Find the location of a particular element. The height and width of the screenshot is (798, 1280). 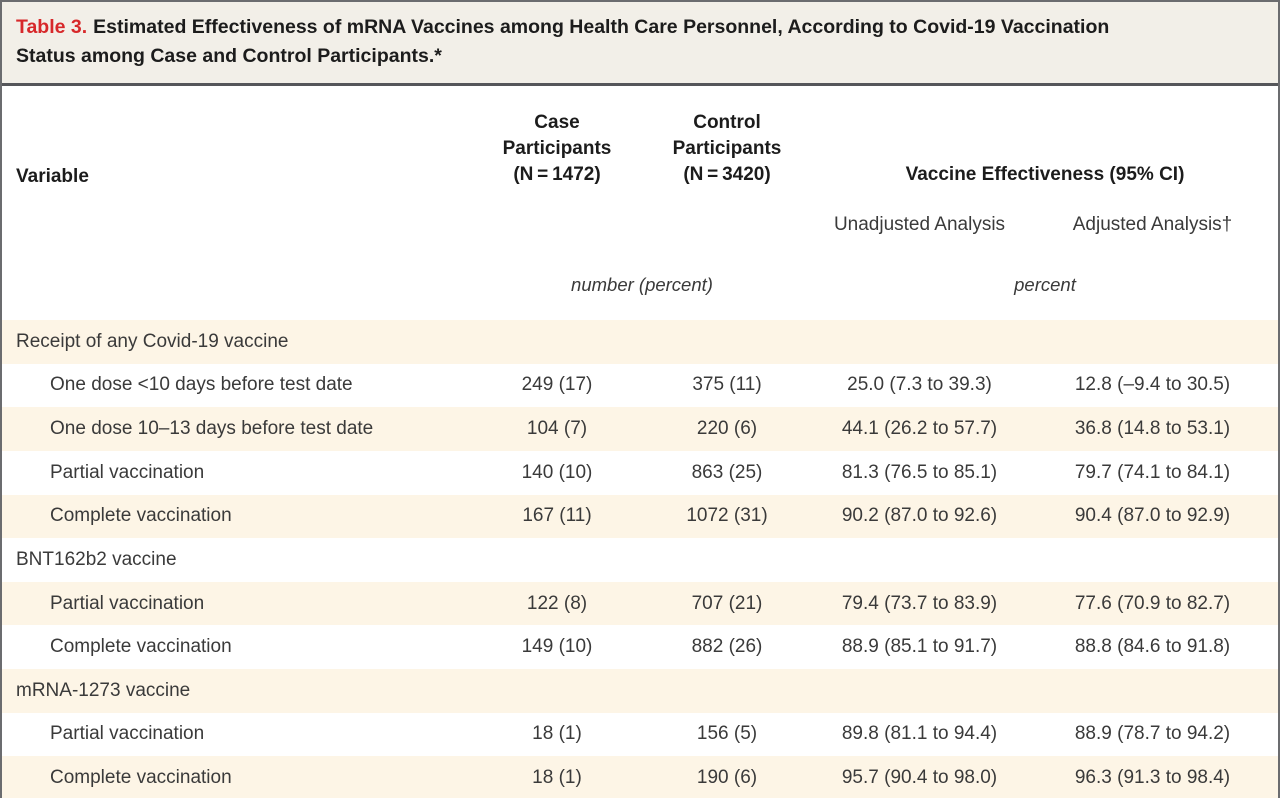

control-cell: 1072 (31) is located at coordinates (727, 516).